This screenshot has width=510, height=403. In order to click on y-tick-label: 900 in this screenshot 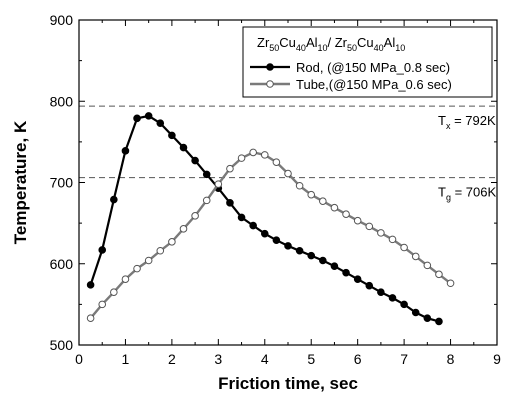, I will do `click(62, 20)`.